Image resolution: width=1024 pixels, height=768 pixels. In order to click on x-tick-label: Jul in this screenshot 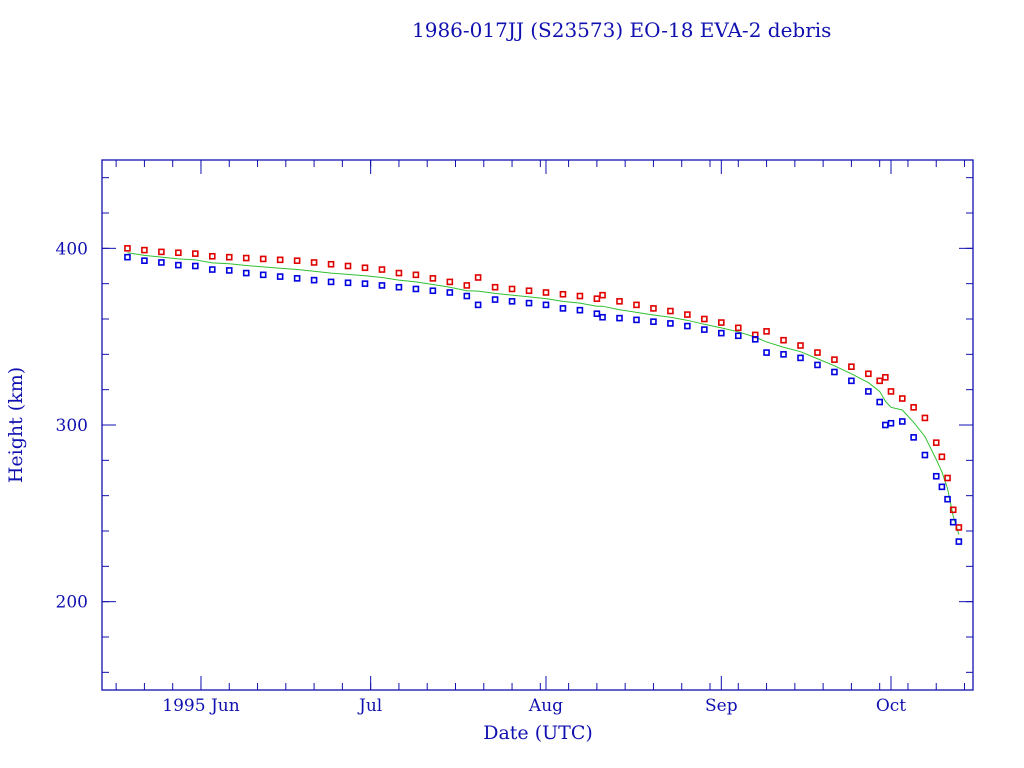, I will do `click(369, 706)`.